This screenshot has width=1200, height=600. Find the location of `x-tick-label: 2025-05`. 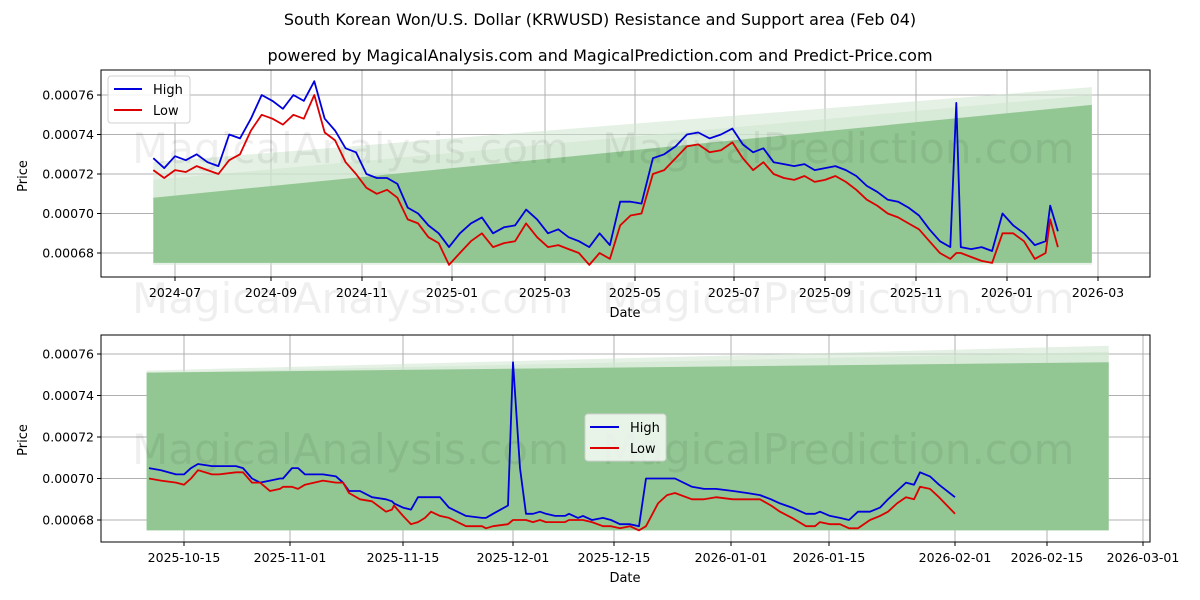

x-tick-label: 2025-05 is located at coordinates (635, 292).